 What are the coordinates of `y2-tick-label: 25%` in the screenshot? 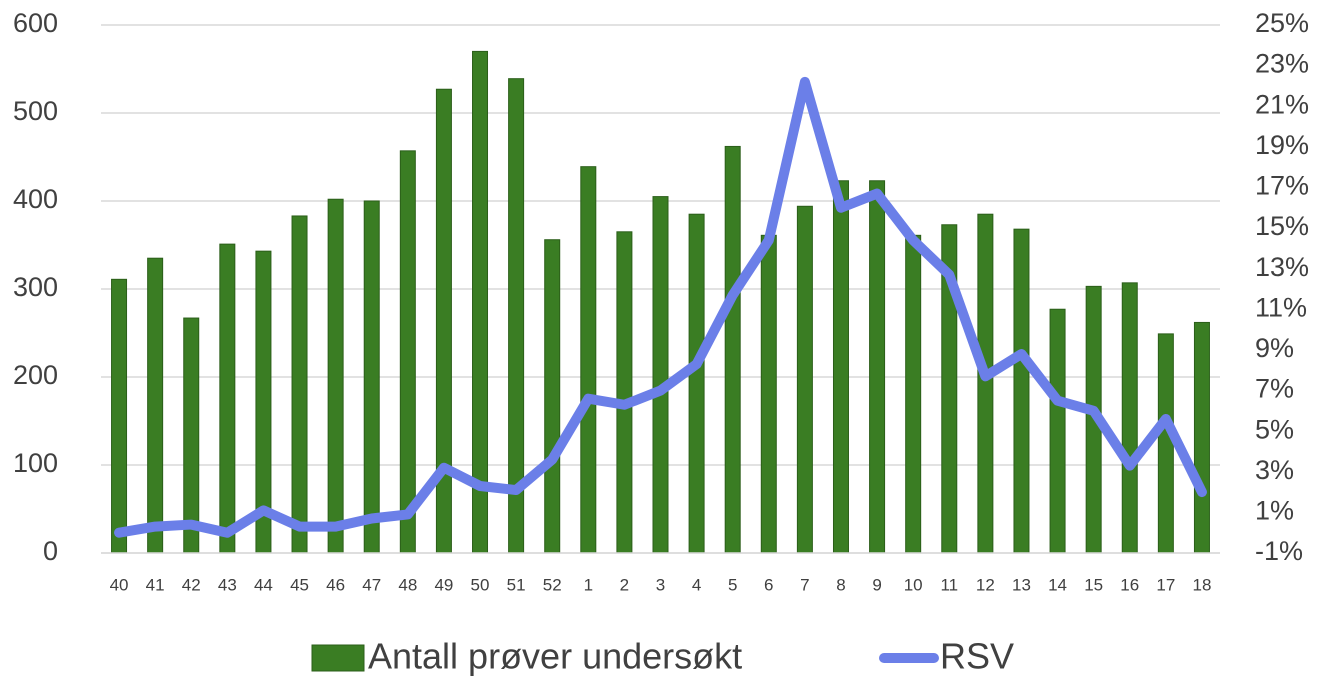 It's located at (1282, 23).